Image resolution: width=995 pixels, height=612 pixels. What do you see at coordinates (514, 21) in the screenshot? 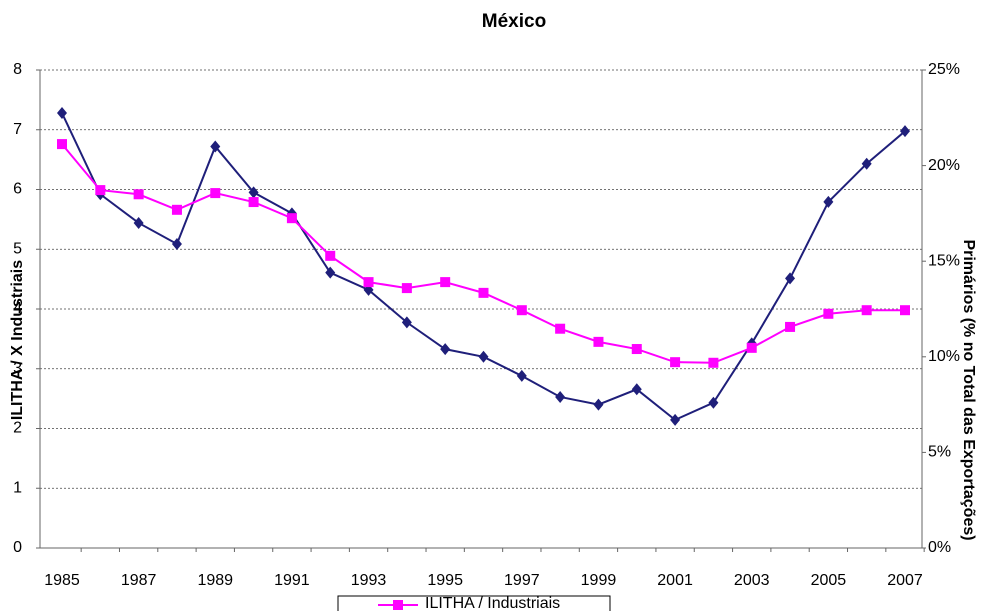
I see `chart-title: México` at bounding box center [514, 21].